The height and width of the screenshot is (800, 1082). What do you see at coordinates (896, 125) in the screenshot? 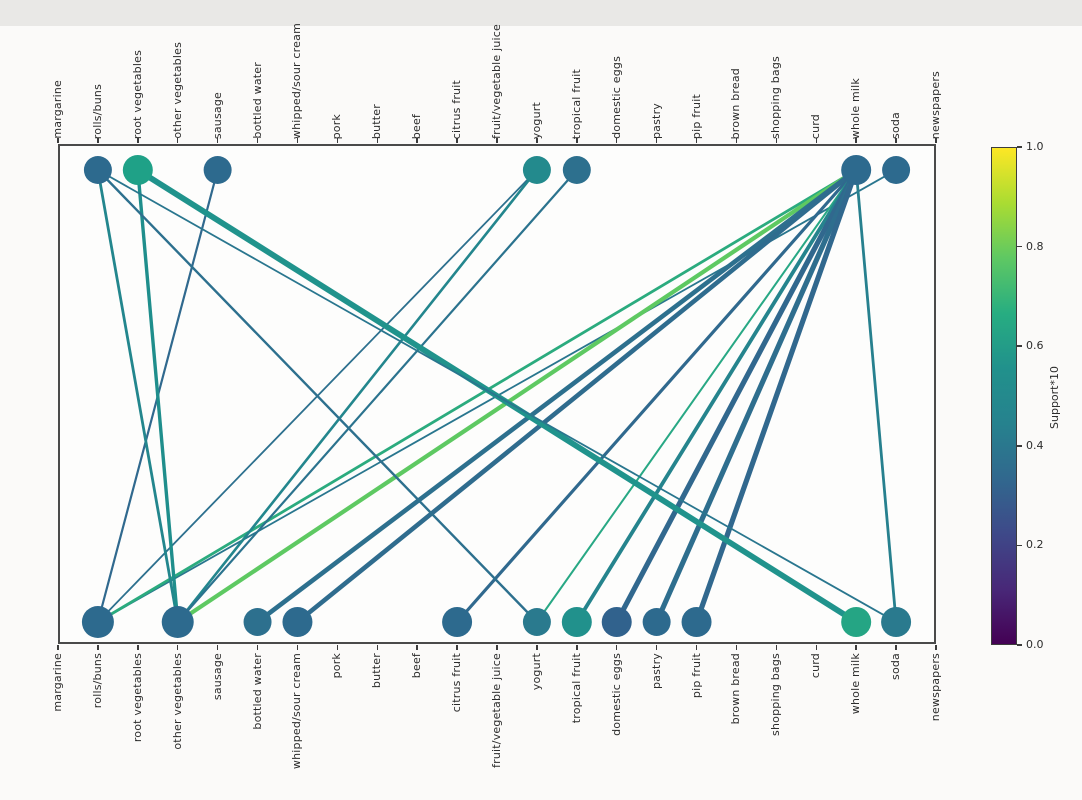
I see `item-label-top: soda` at bounding box center [896, 125].